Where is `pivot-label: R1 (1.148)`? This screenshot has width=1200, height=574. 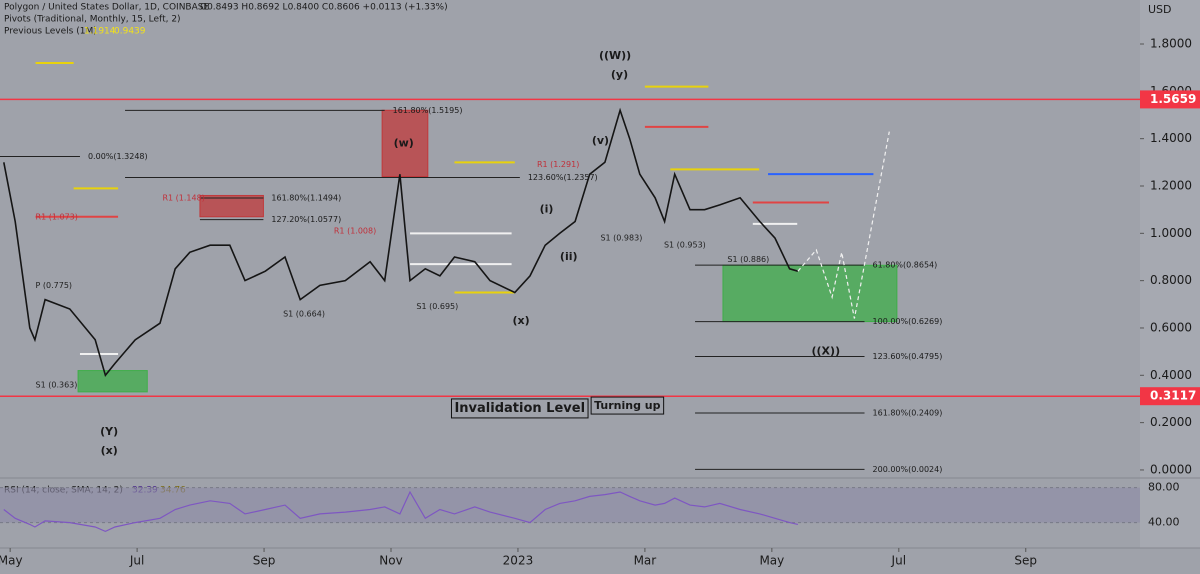
pivot-label: R1 (1.148) is located at coordinates (183, 197).